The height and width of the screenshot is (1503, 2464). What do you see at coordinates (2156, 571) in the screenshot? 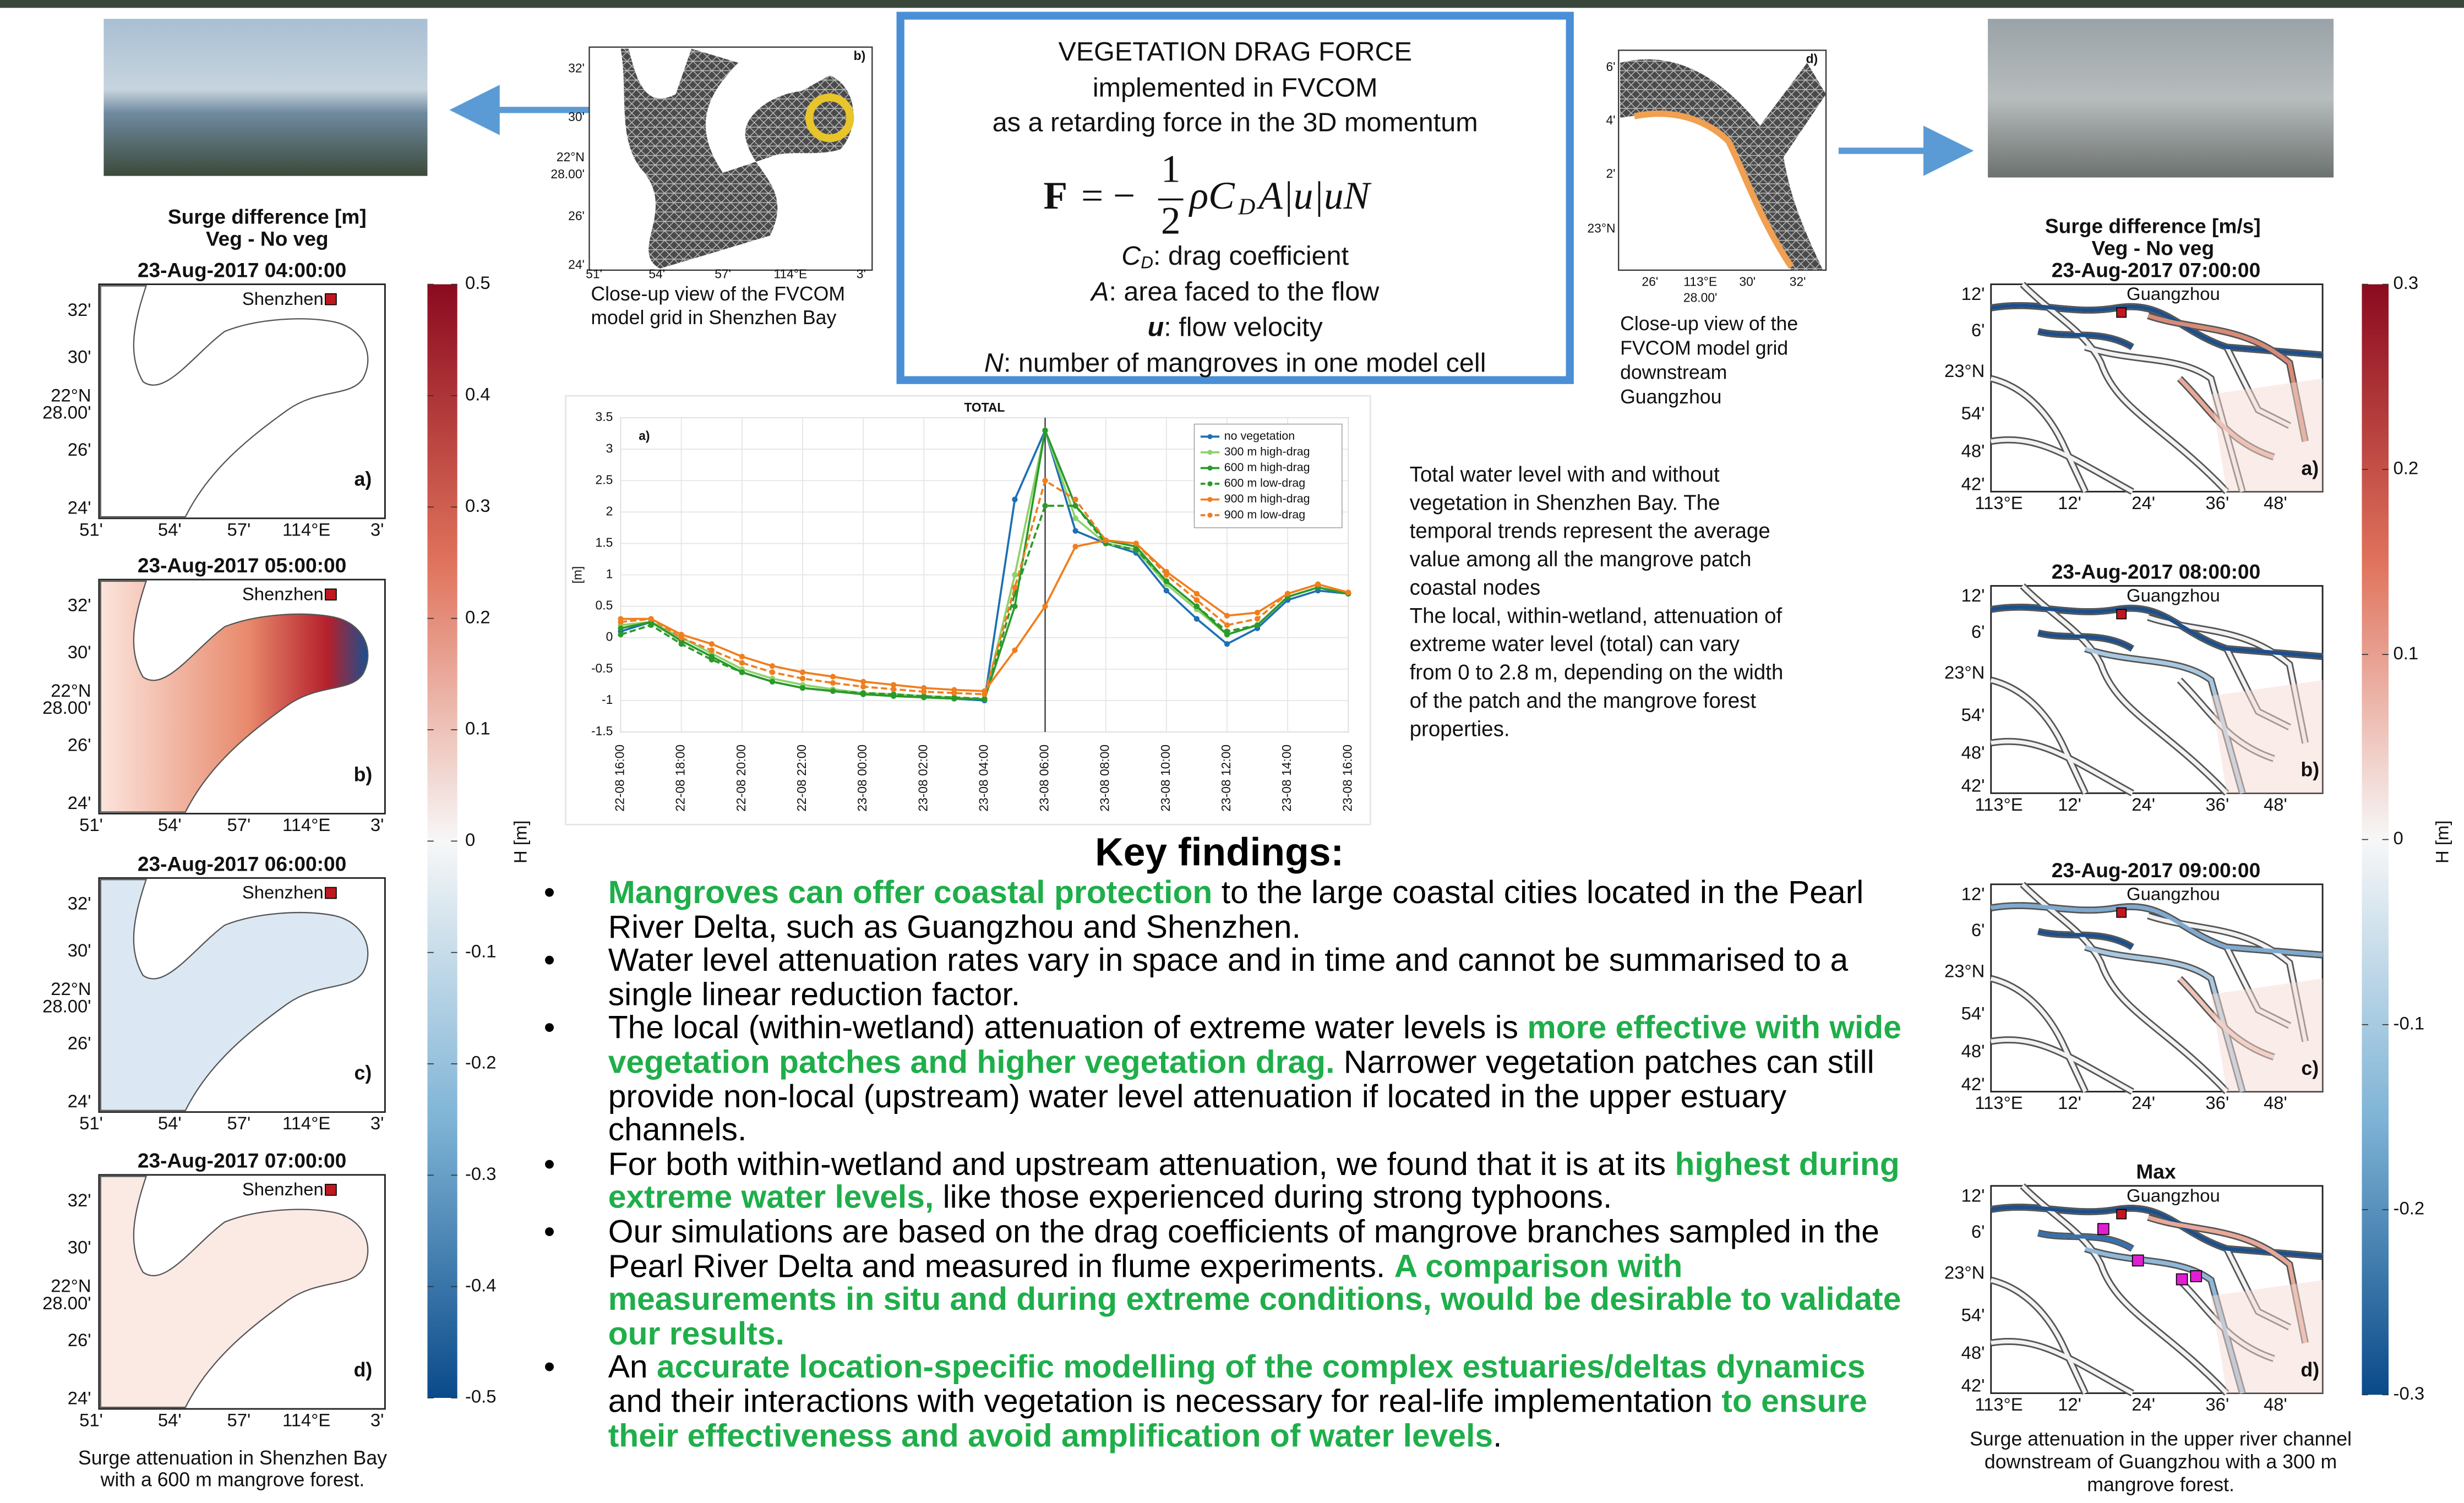
I see `map-panel-title: 23-Aug-2017 08:00:00` at bounding box center [2156, 571].